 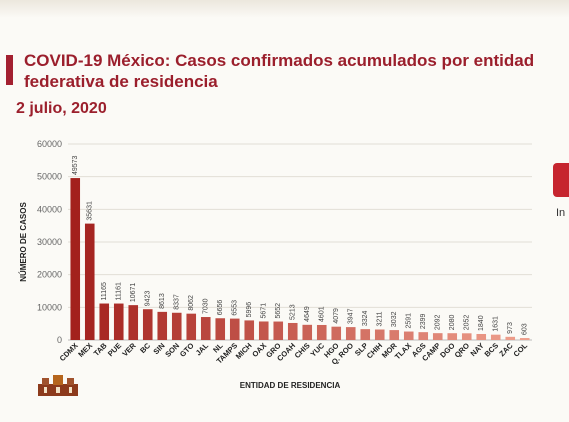 I want to click on data-label: 3032, so click(x=394, y=319).